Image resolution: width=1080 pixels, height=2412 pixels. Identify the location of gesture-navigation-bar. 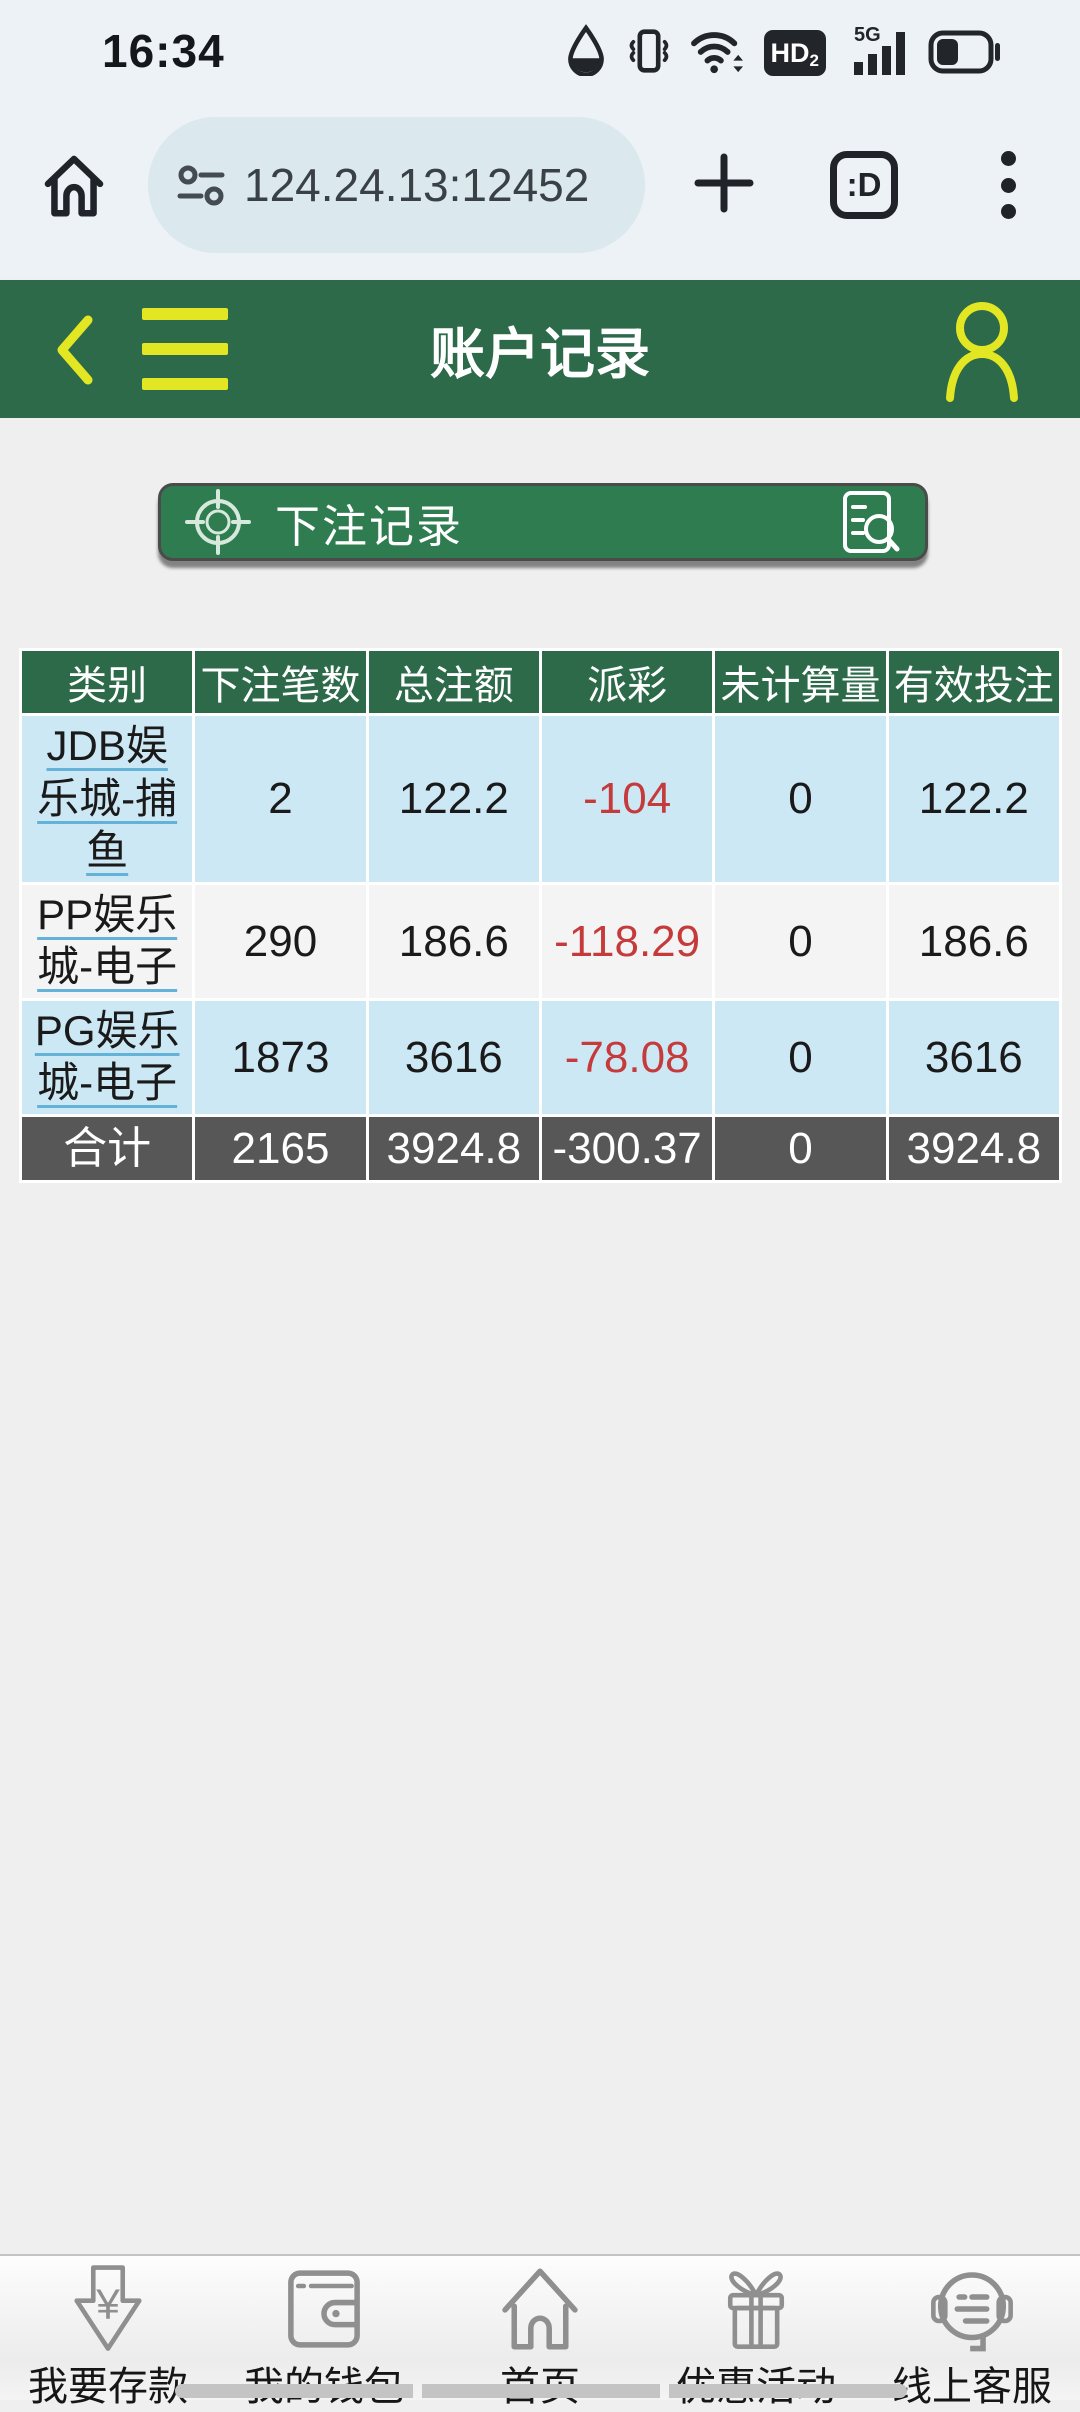
(541, 2391).